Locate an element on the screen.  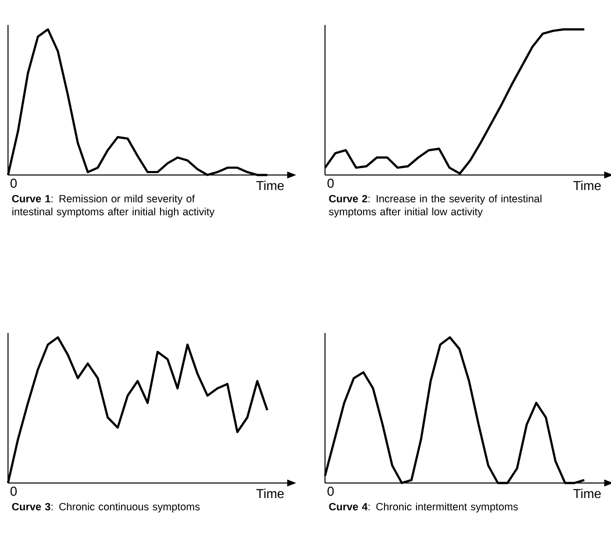
text: Curve 2: Increase in the severity of intestinal symptoms after initial low activity is located at coordinates (435, 206).